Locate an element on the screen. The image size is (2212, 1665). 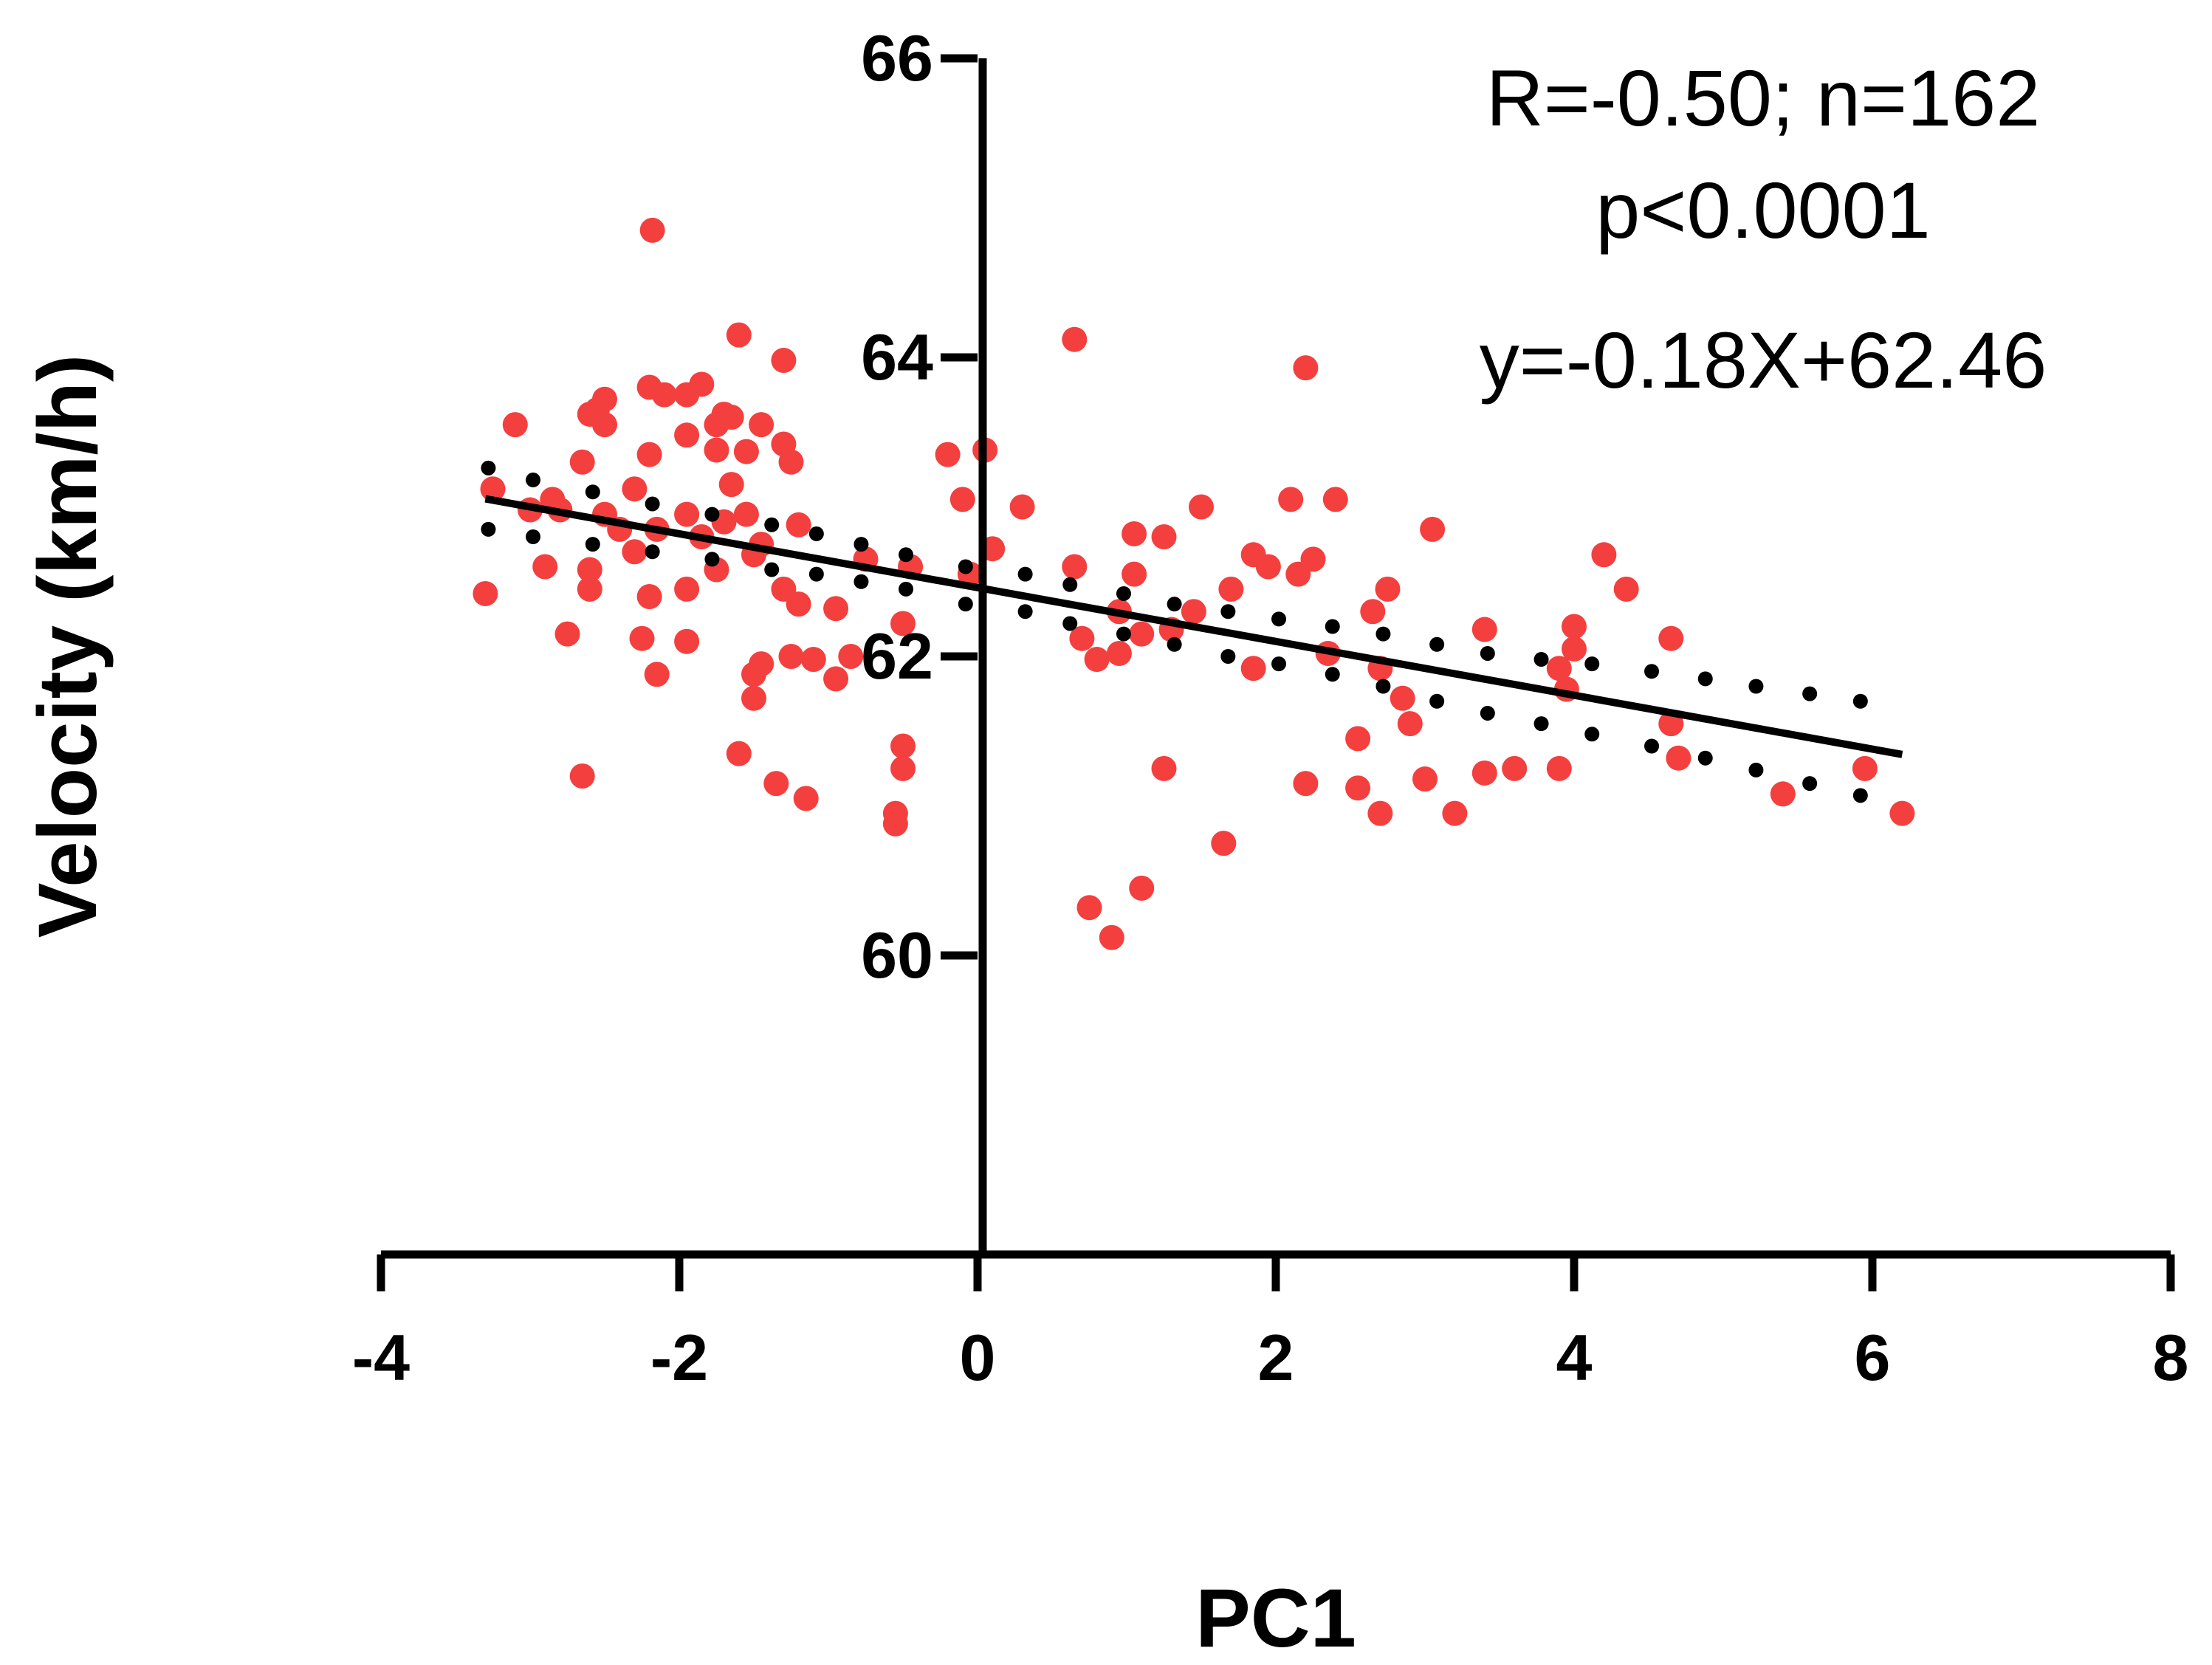
x-tick-label: -4 is located at coordinates (381, 1357).